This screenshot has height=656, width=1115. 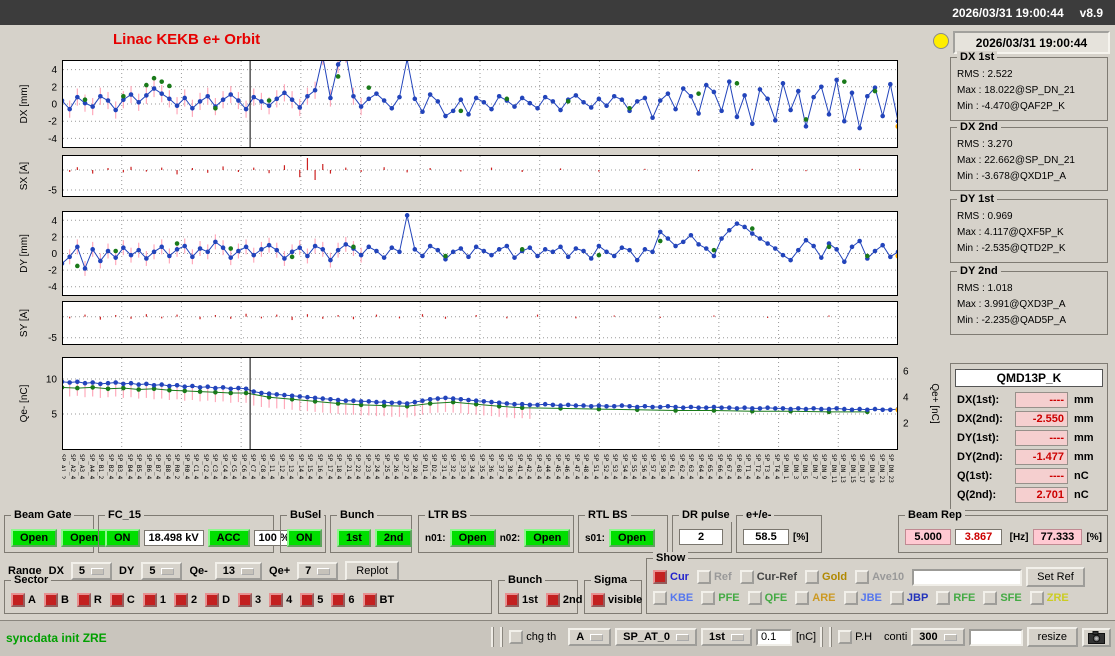 I want to click on x-axis-bpm-label: SP_DN_11, so click(x=833, y=468).